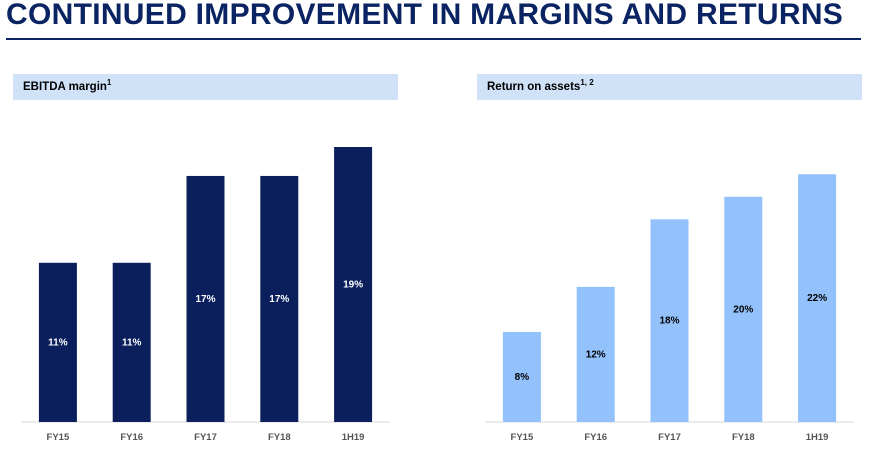 This screenshot has width=884, height=457. I want to click on ebitda-bar-fy16, so click(131, 342).